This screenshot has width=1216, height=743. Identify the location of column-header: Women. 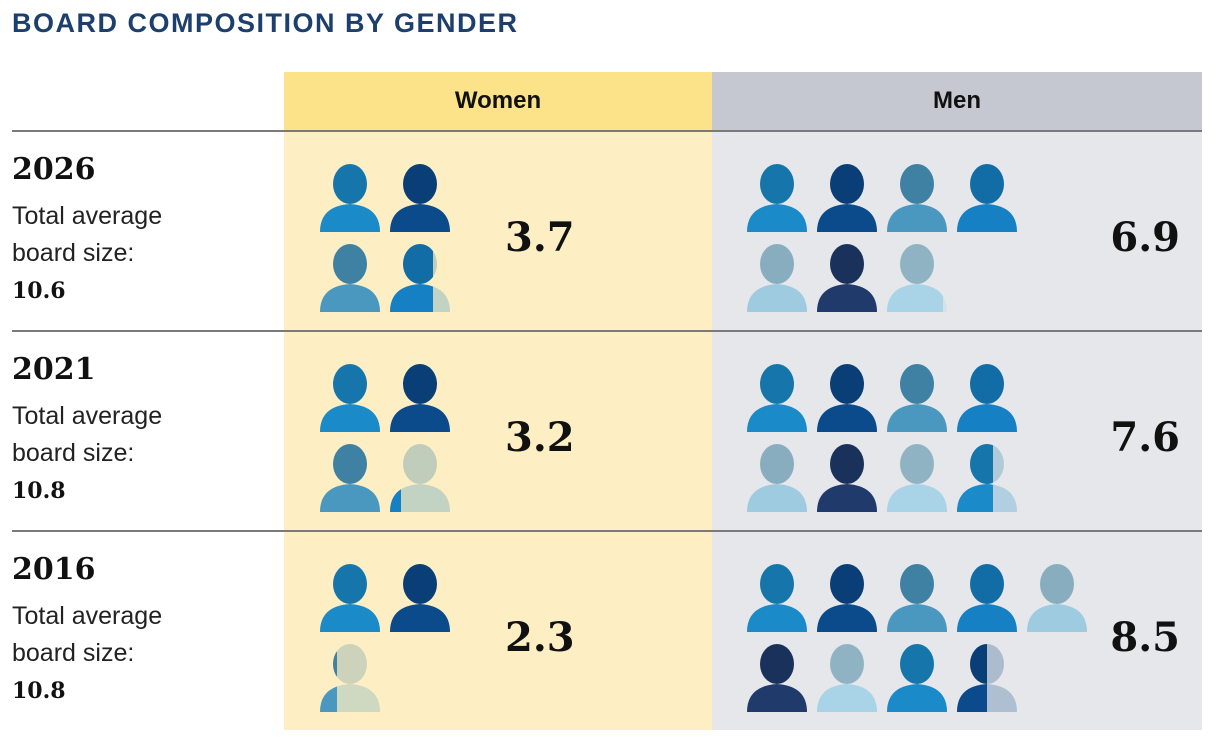
(498, 100).